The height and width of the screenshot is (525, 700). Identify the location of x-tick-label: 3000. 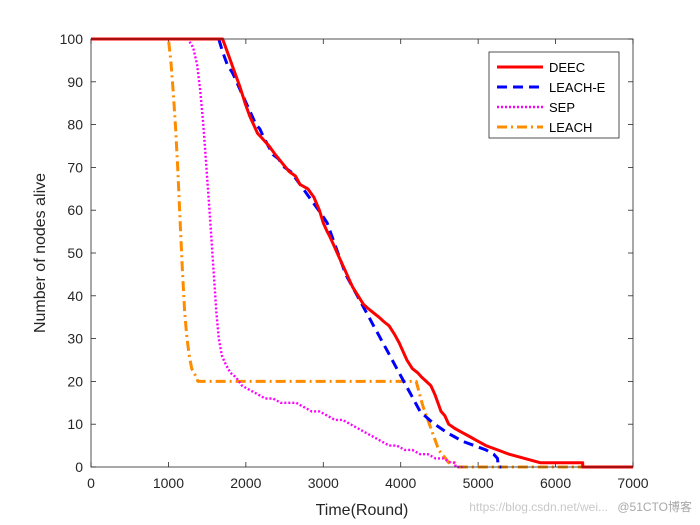
(323, 483).